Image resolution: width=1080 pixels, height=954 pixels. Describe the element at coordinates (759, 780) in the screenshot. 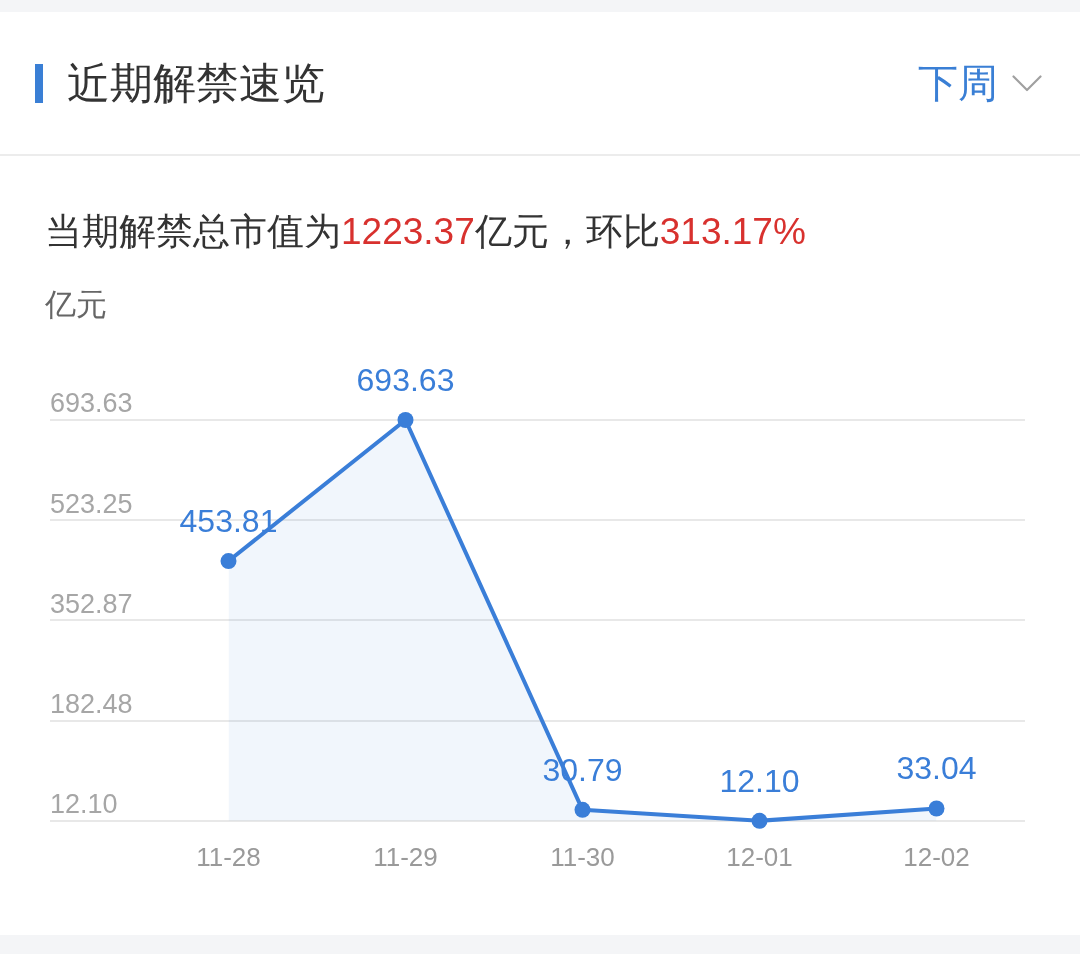

I see `data-label: 12.10` at that location.